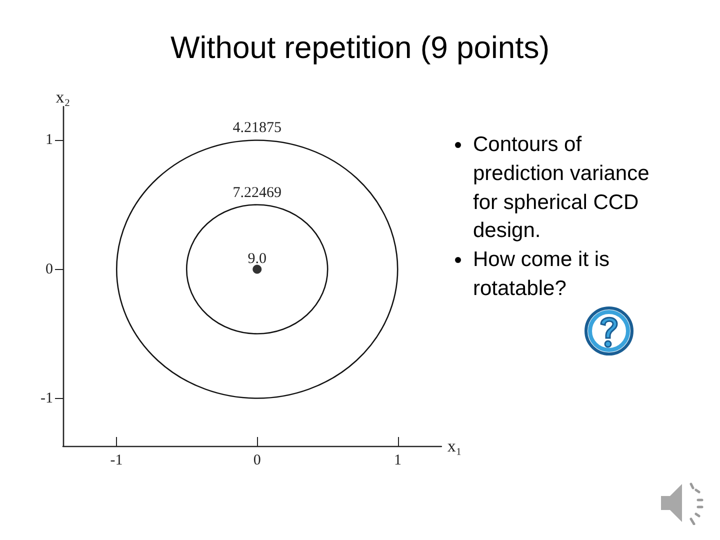 The height and width of the screenshot is (540, 720). What do you see at coordinates (63, 97) in the screenshot?
I see `y-axis-title: x₂` at bounding box center [63, 97].